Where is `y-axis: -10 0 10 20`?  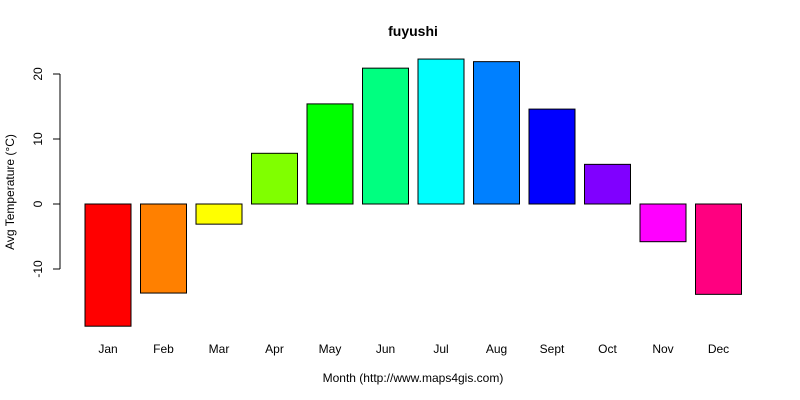 y-axis: -10 0 10 20 is located at coordinates (46, 172).